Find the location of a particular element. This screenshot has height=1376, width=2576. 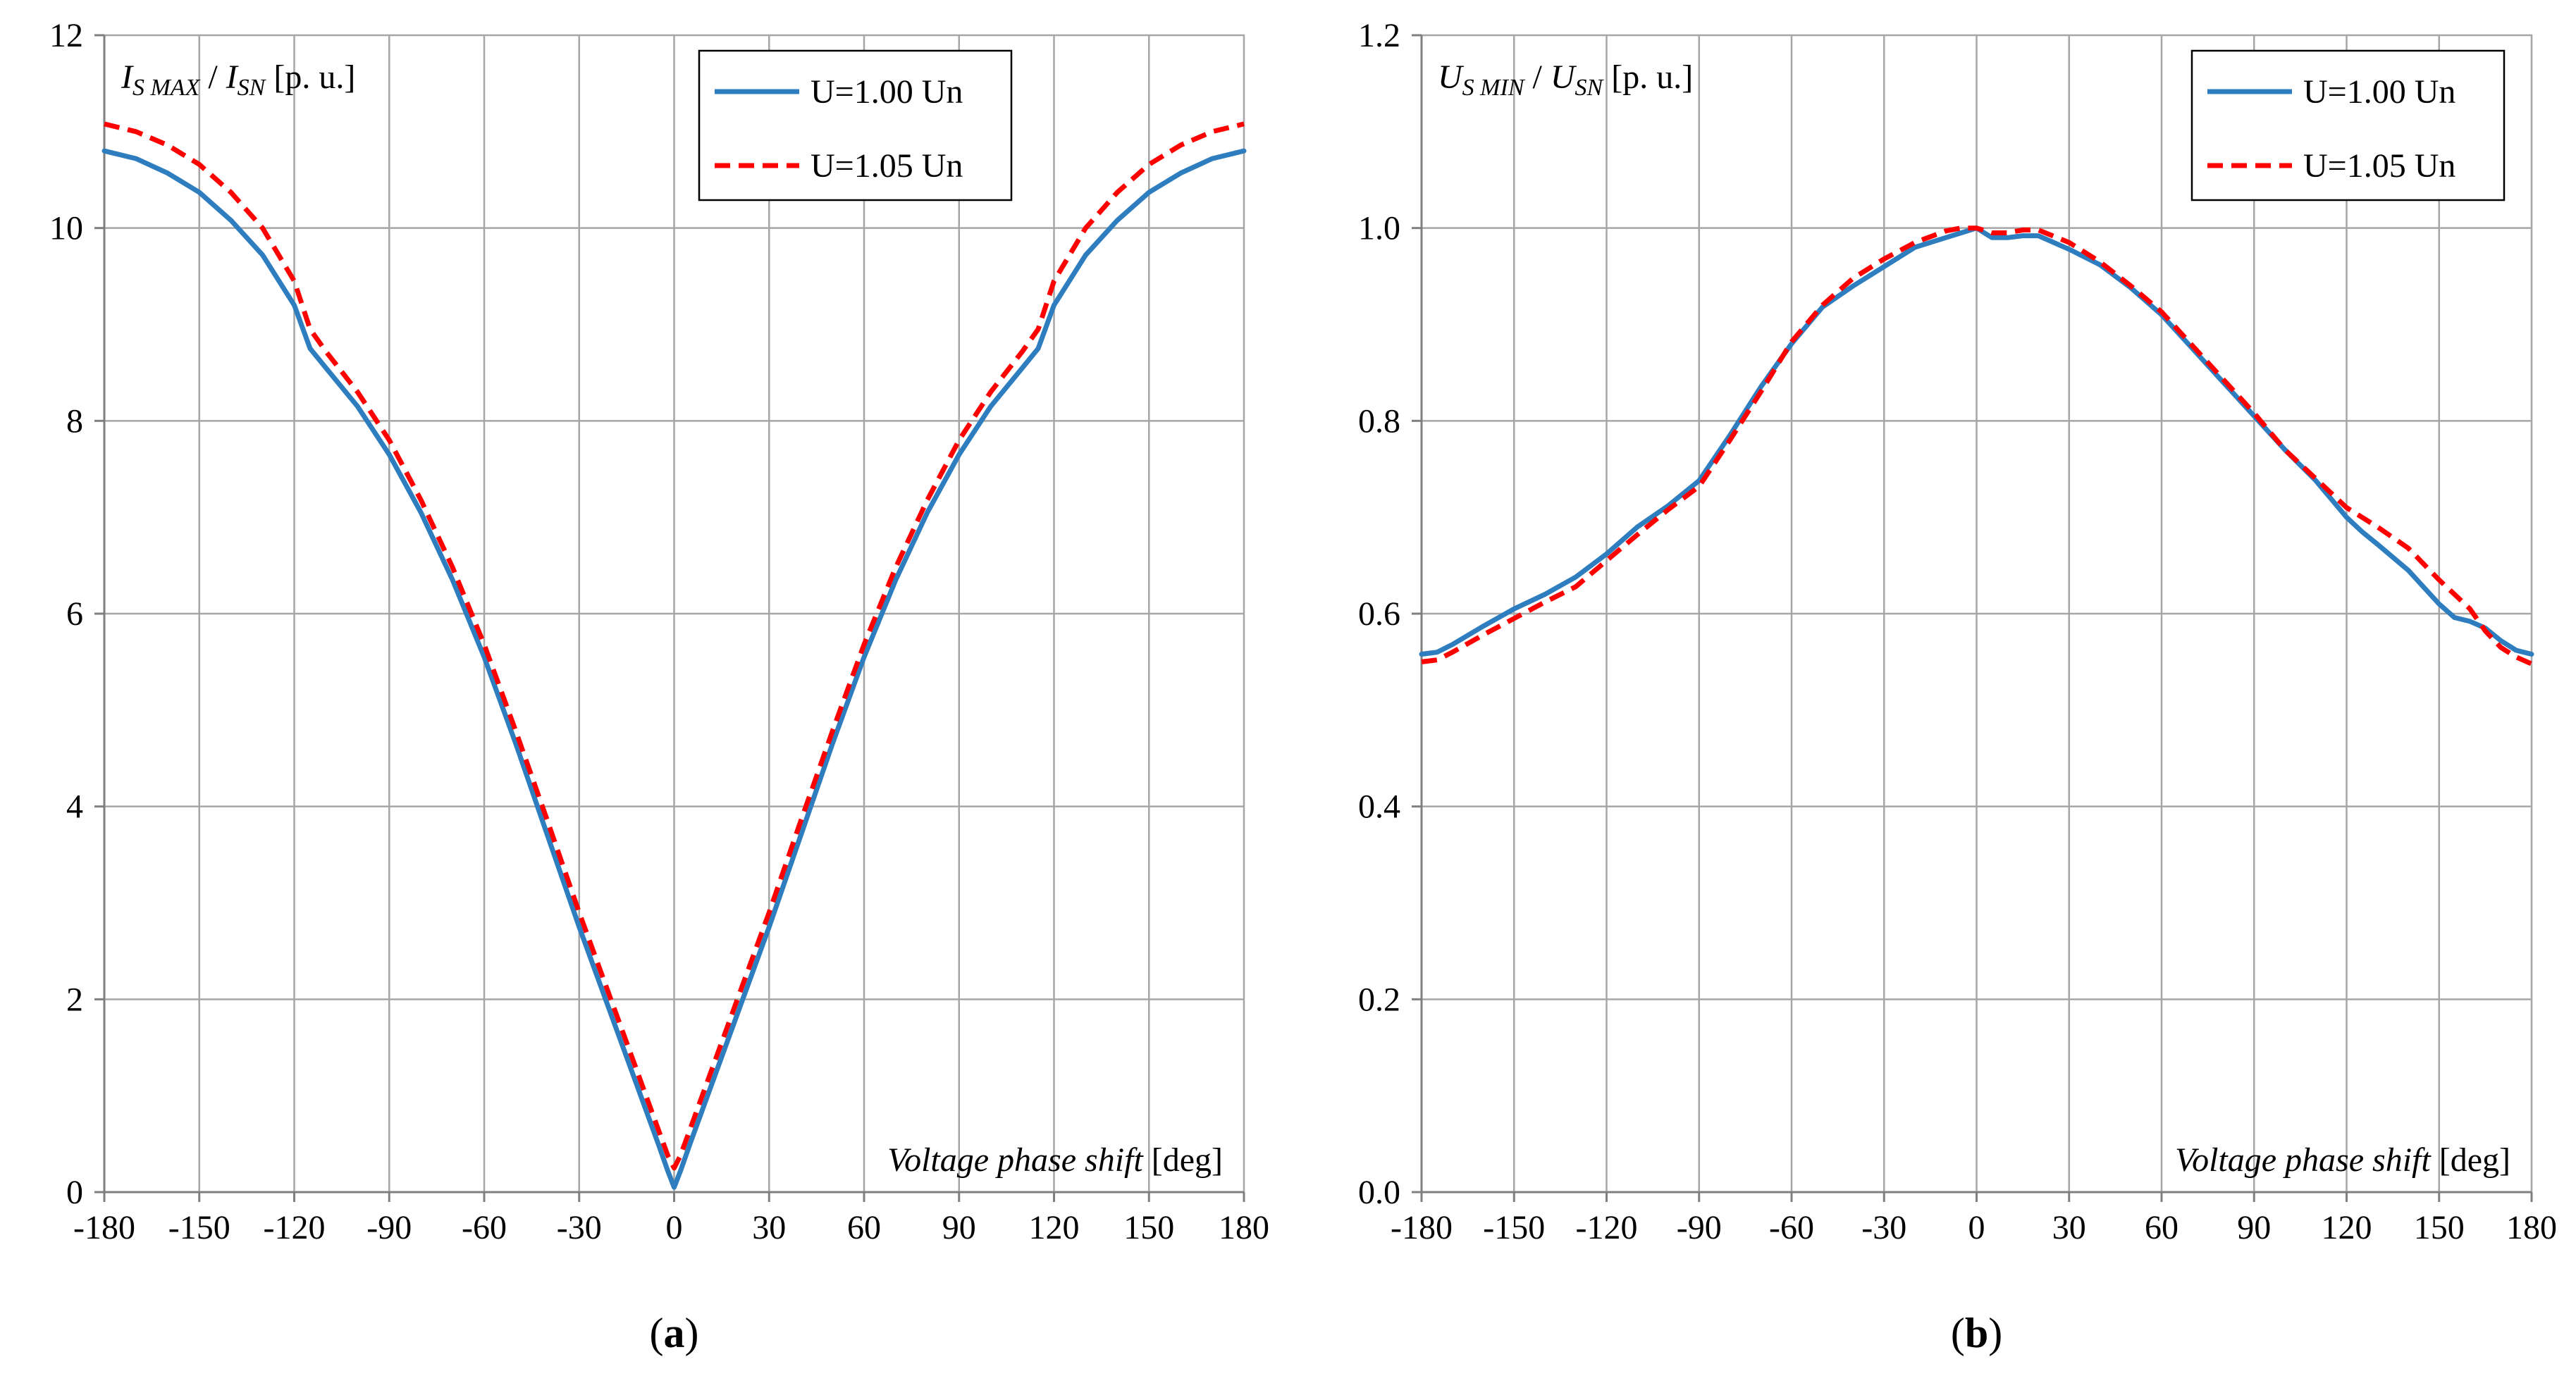

y-tick-label: 10 is located at coordinates (66, 228).